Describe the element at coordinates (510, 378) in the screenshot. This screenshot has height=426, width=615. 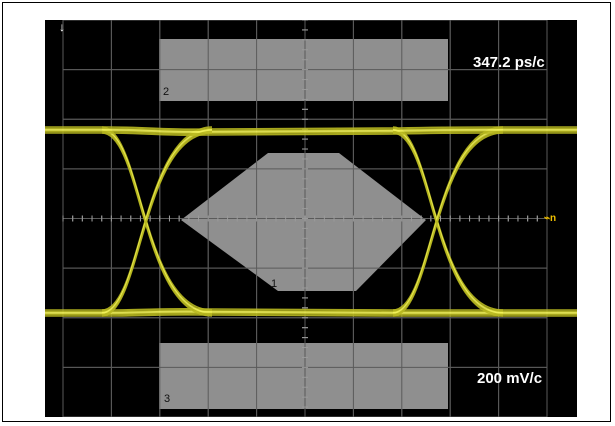
I see `vertical-scale-readout: 200 mV/c` at that location.